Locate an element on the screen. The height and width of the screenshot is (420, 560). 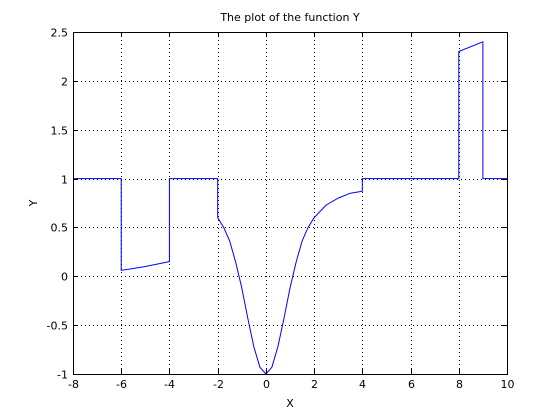
y-tick-label: 1 is located at coordinates (64, 180).